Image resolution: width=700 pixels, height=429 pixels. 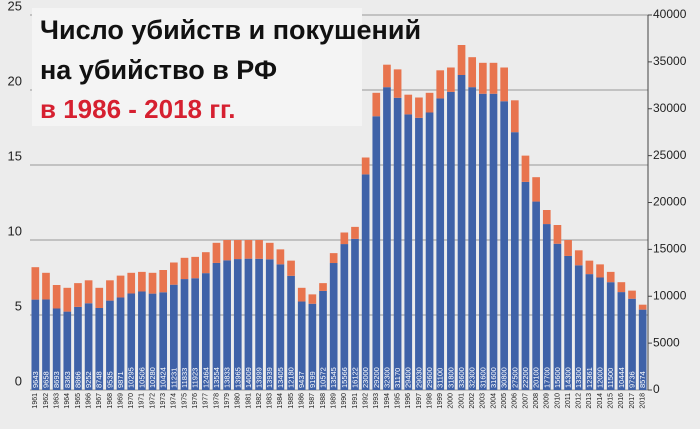 What do you see at coordinates (312, 401) in the screenshot?
I see `x-tick-label: 1987` at bounding box center [312, 401].